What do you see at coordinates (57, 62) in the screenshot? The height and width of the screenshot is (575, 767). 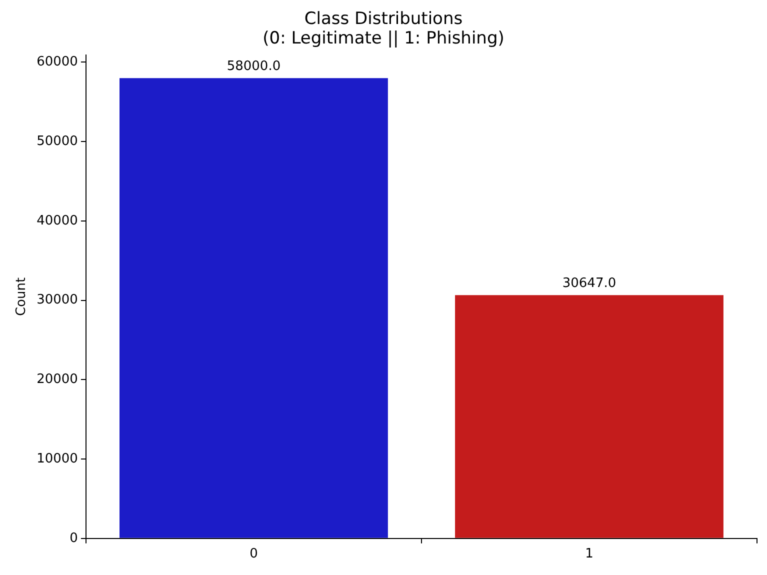 I see `y-tick-label: 60000` at bounding box center [57, 62].